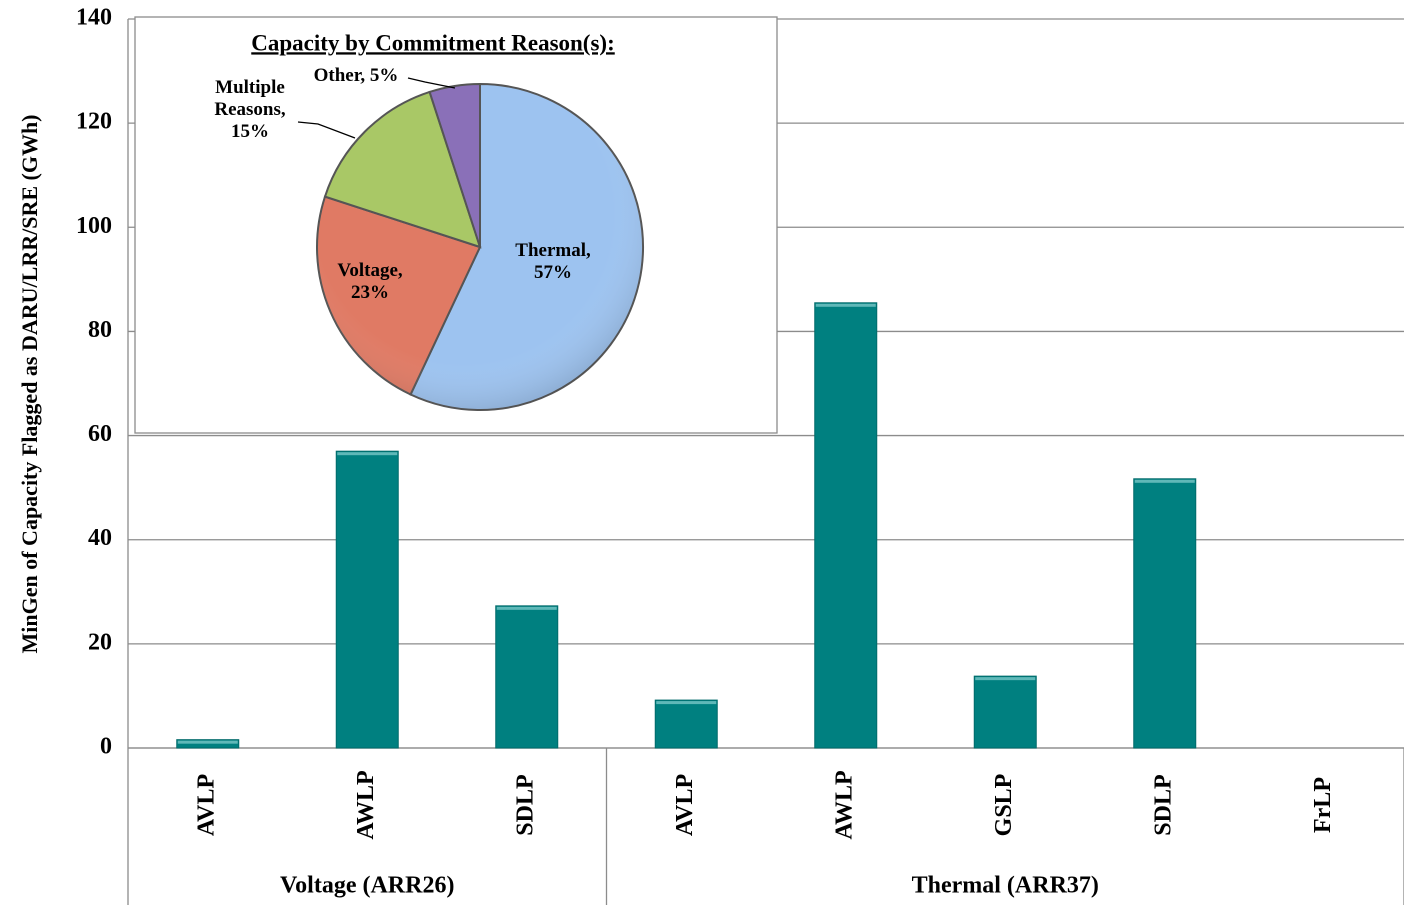 The height and width of the screenshot is (905, 1404). Describe the element at coordinates (1323, 805) in the screenshot. I see `x-tick-label: FrLP` at that location.